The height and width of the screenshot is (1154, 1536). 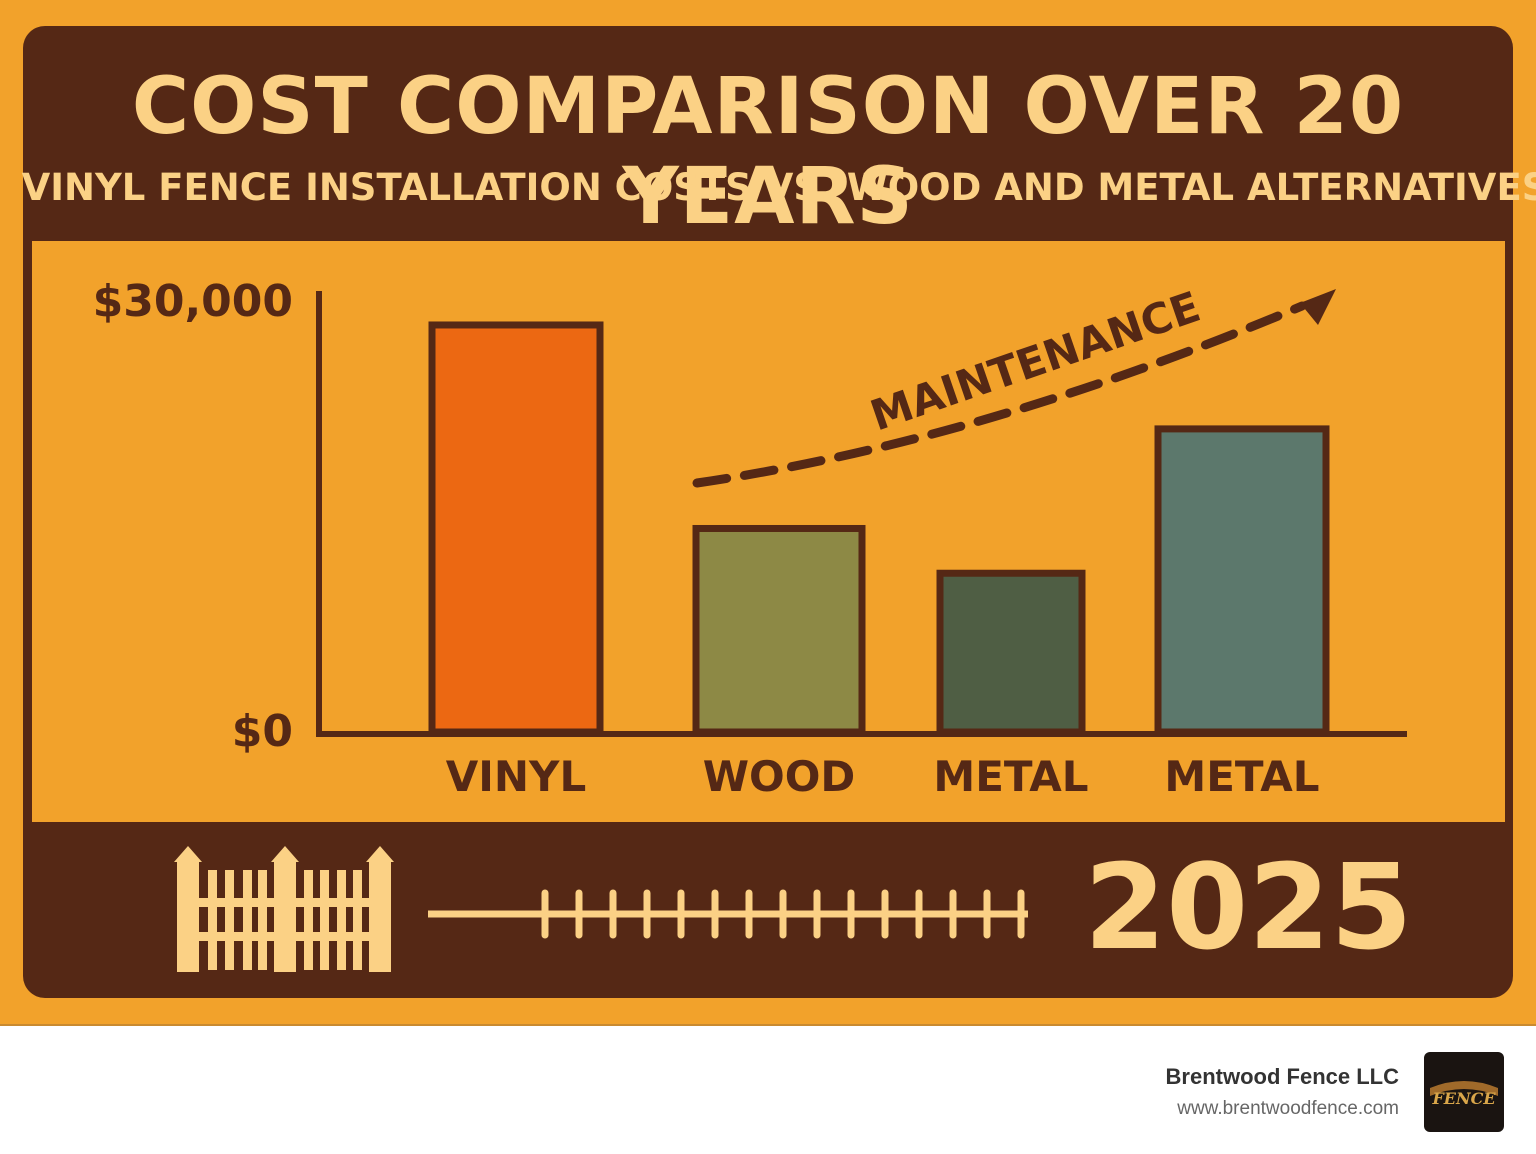 I want to click on fence-logo-icon: FENCE, so click(x=1464, y=1092).